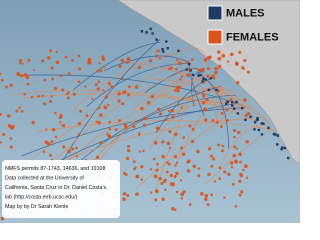  I want to click on legend-label: MALES, so click(245, 13).